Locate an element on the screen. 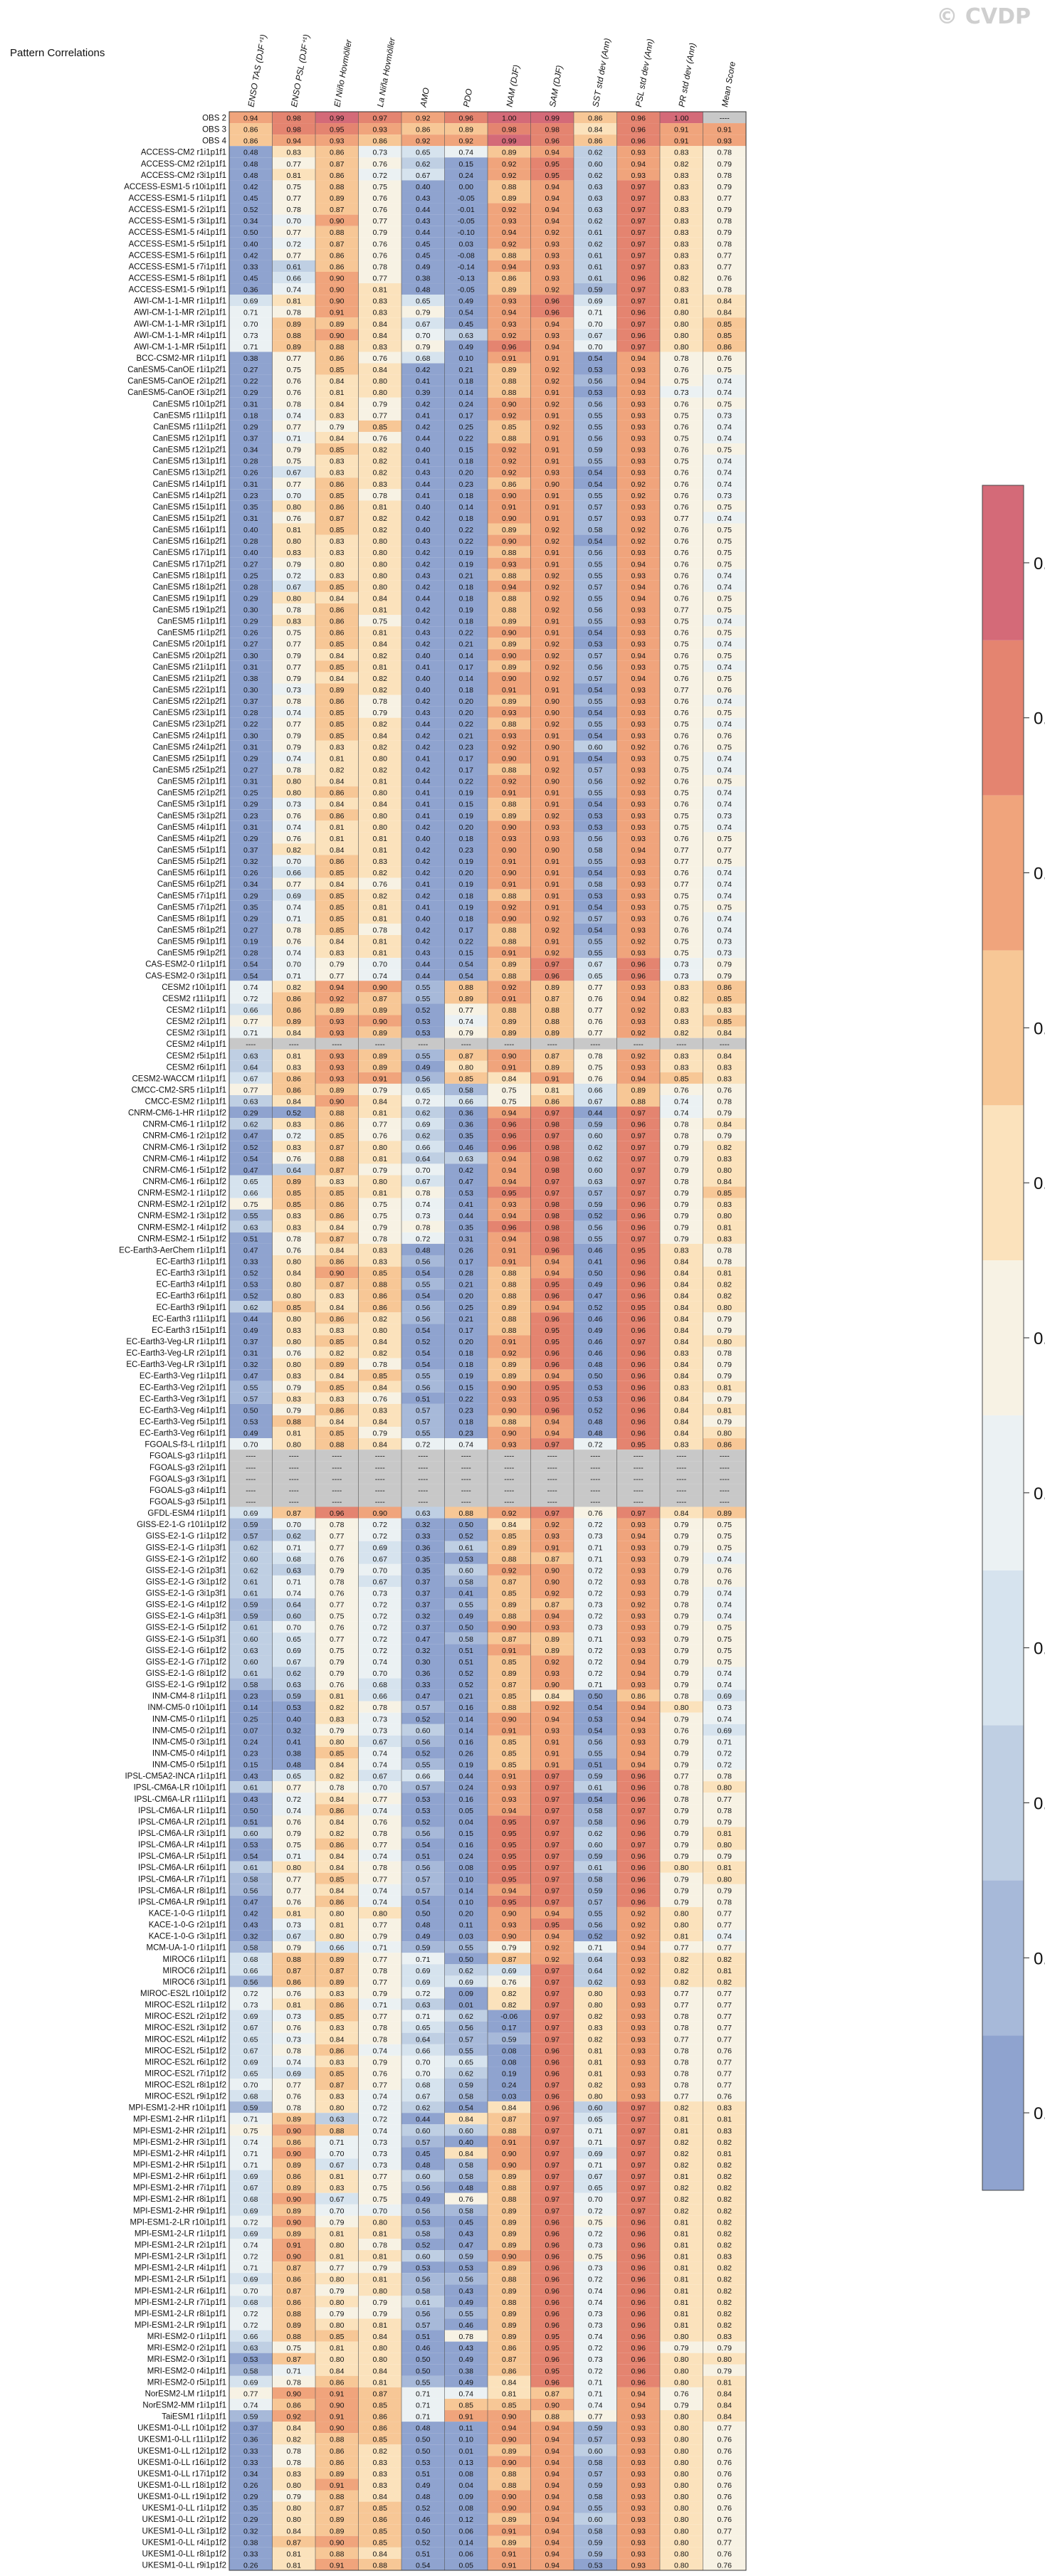 Image resolution: width=1045 pixels, height=2576 pixels. cell-value: -0.05 is located at coordinates (466, 222).